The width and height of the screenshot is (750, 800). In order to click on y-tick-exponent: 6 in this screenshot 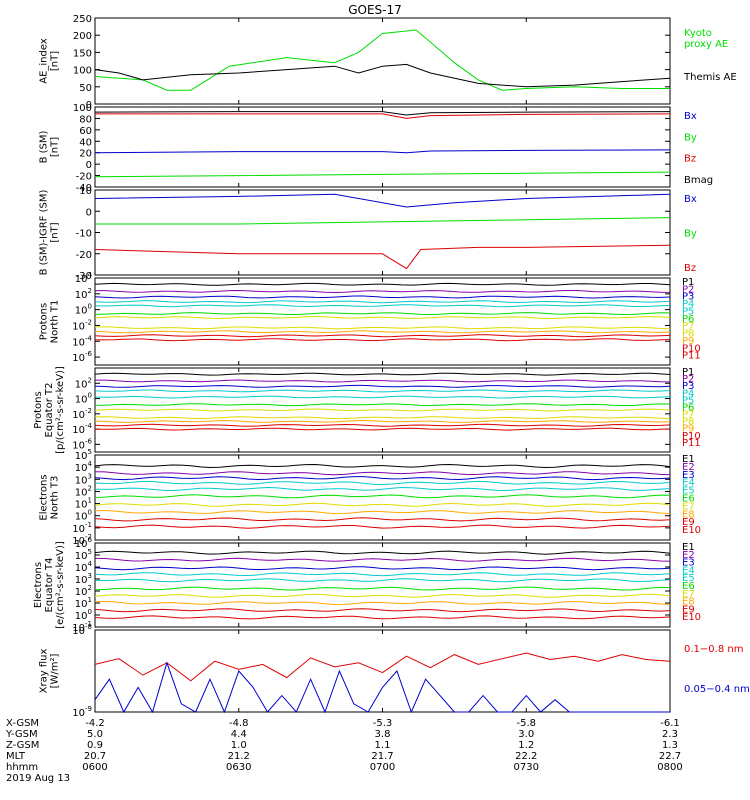, I will do `click(90, 540)`.